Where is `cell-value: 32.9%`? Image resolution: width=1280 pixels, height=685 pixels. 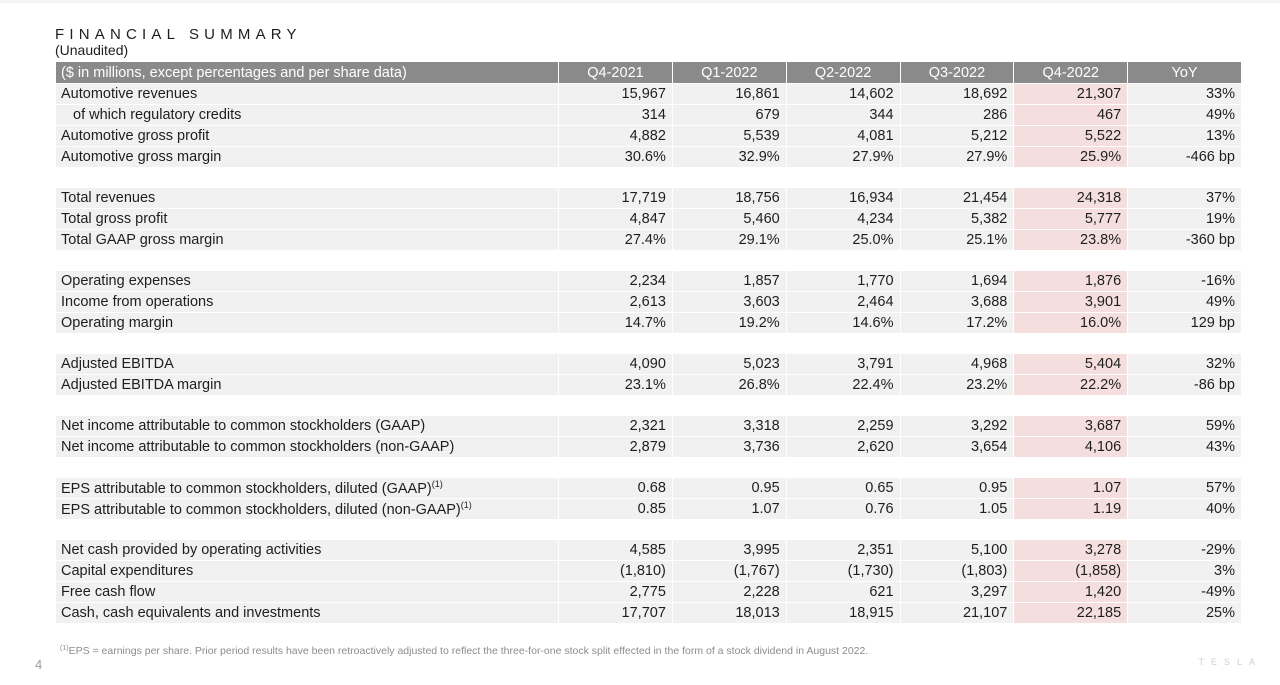 cell-value: 32.9% is located at coordinates (728, 156).